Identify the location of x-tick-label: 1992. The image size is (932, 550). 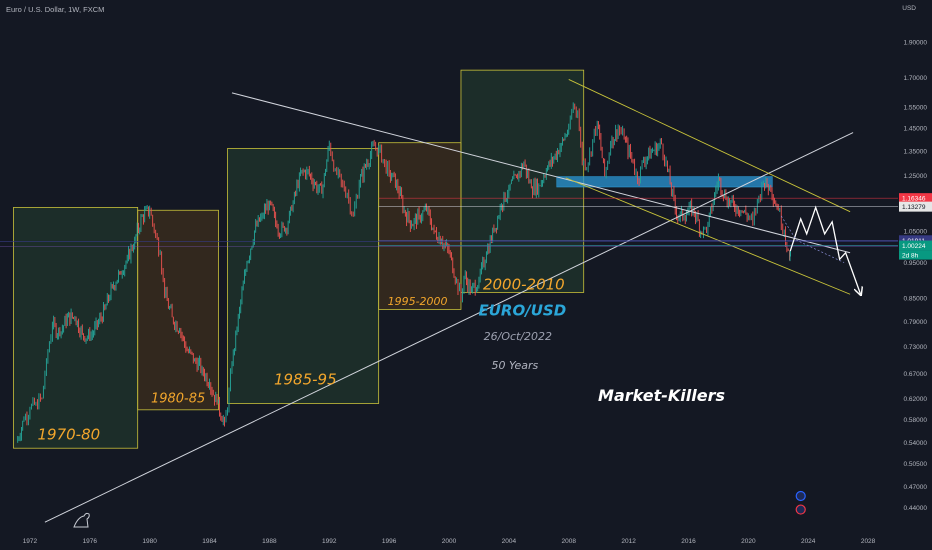
(329, 541).